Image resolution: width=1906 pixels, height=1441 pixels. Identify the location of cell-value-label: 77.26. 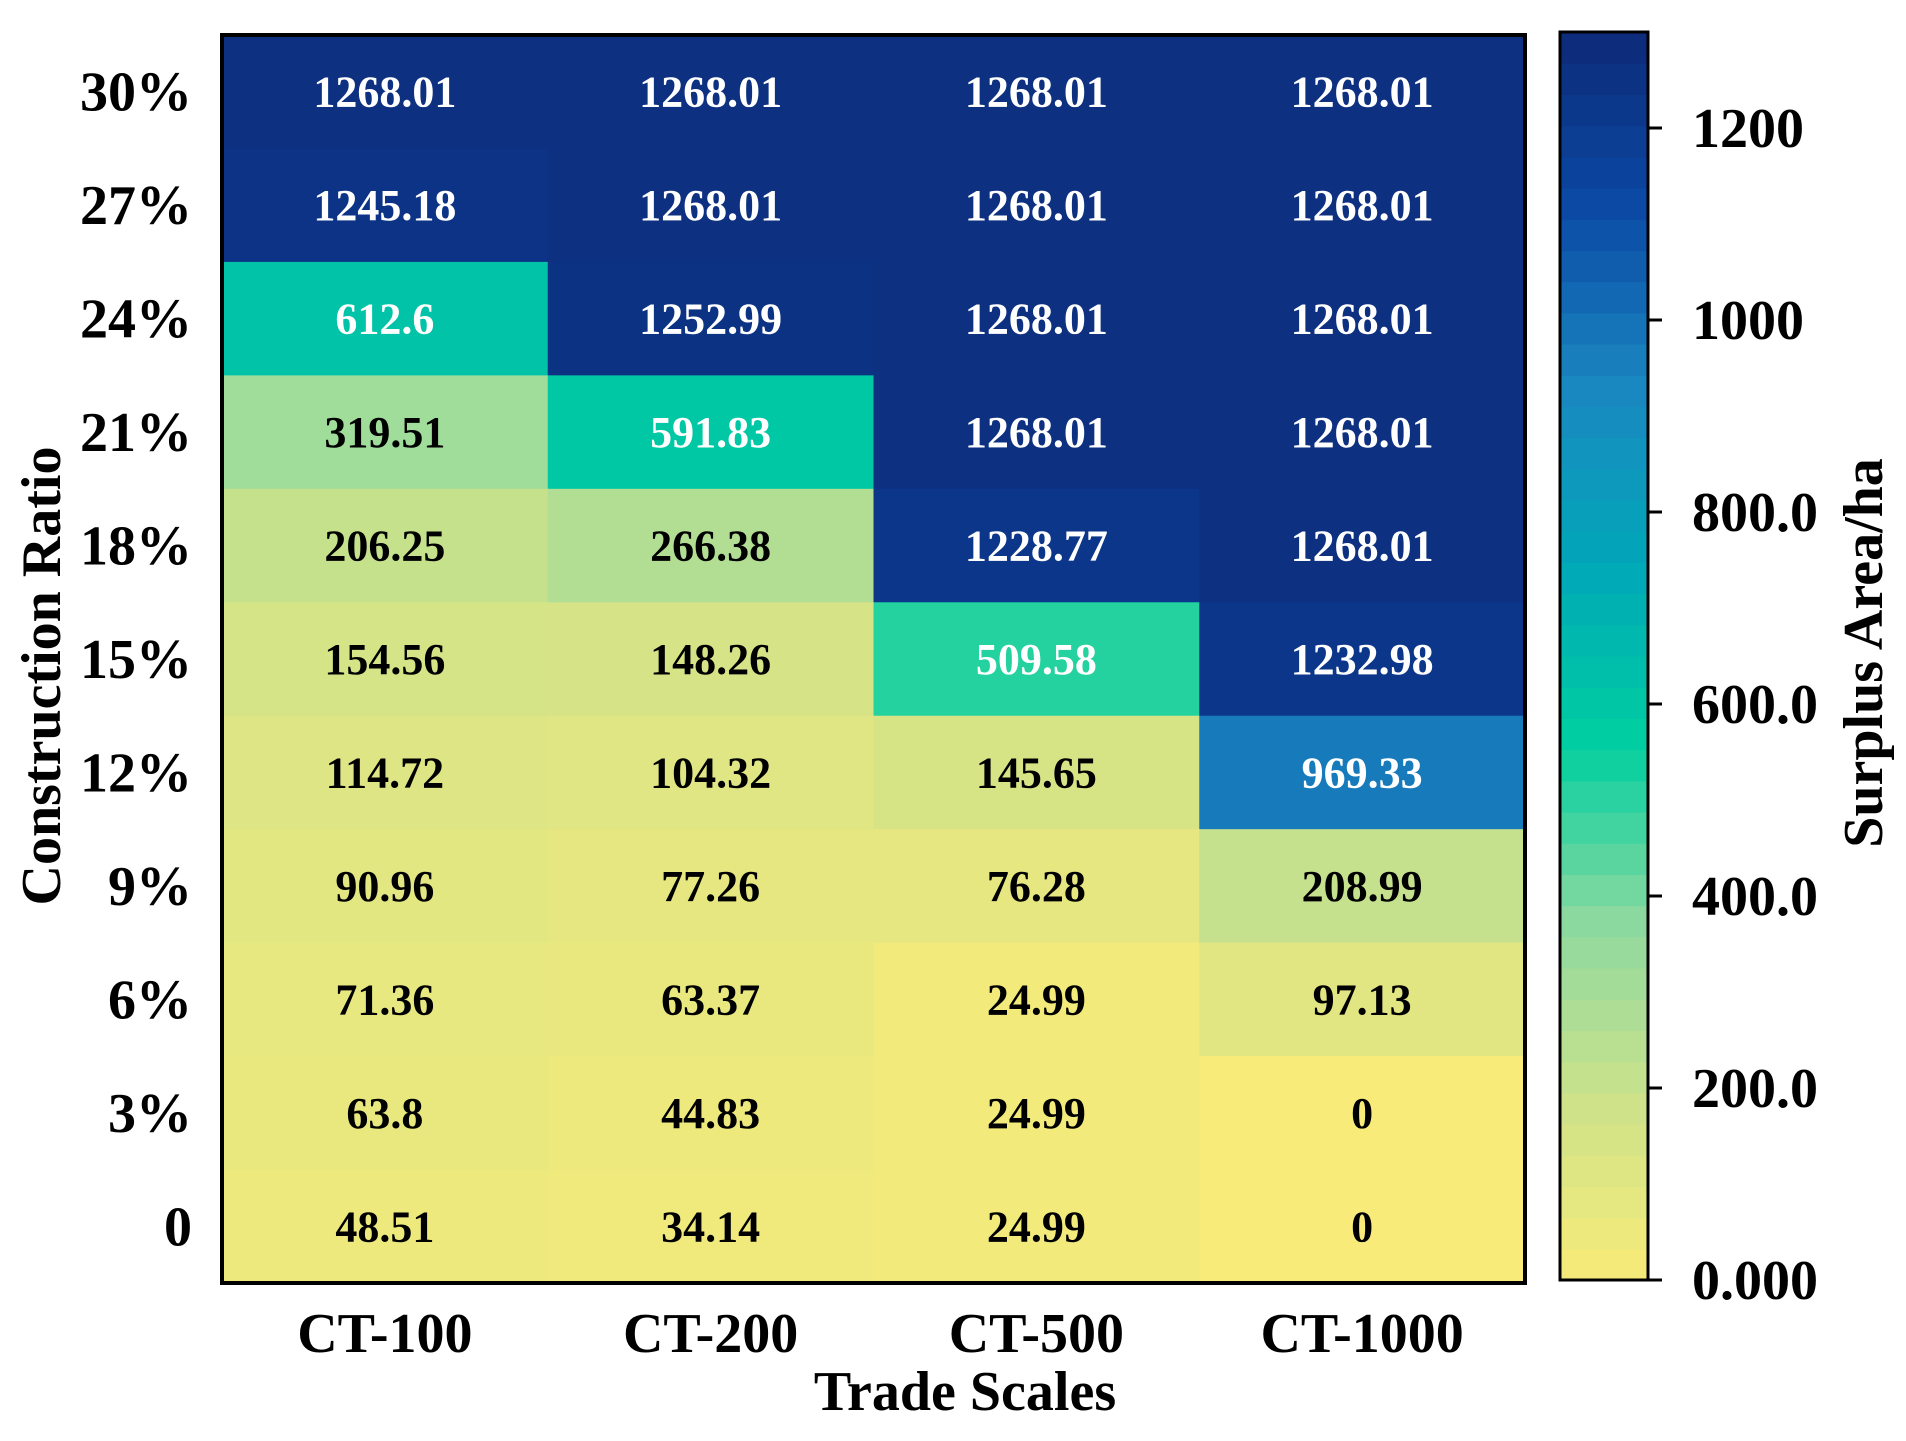
(710, 886).